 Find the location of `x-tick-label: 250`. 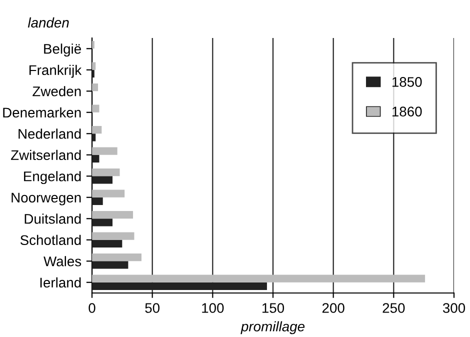

x-tick-label: 250 is located at coordinates (393, 308).